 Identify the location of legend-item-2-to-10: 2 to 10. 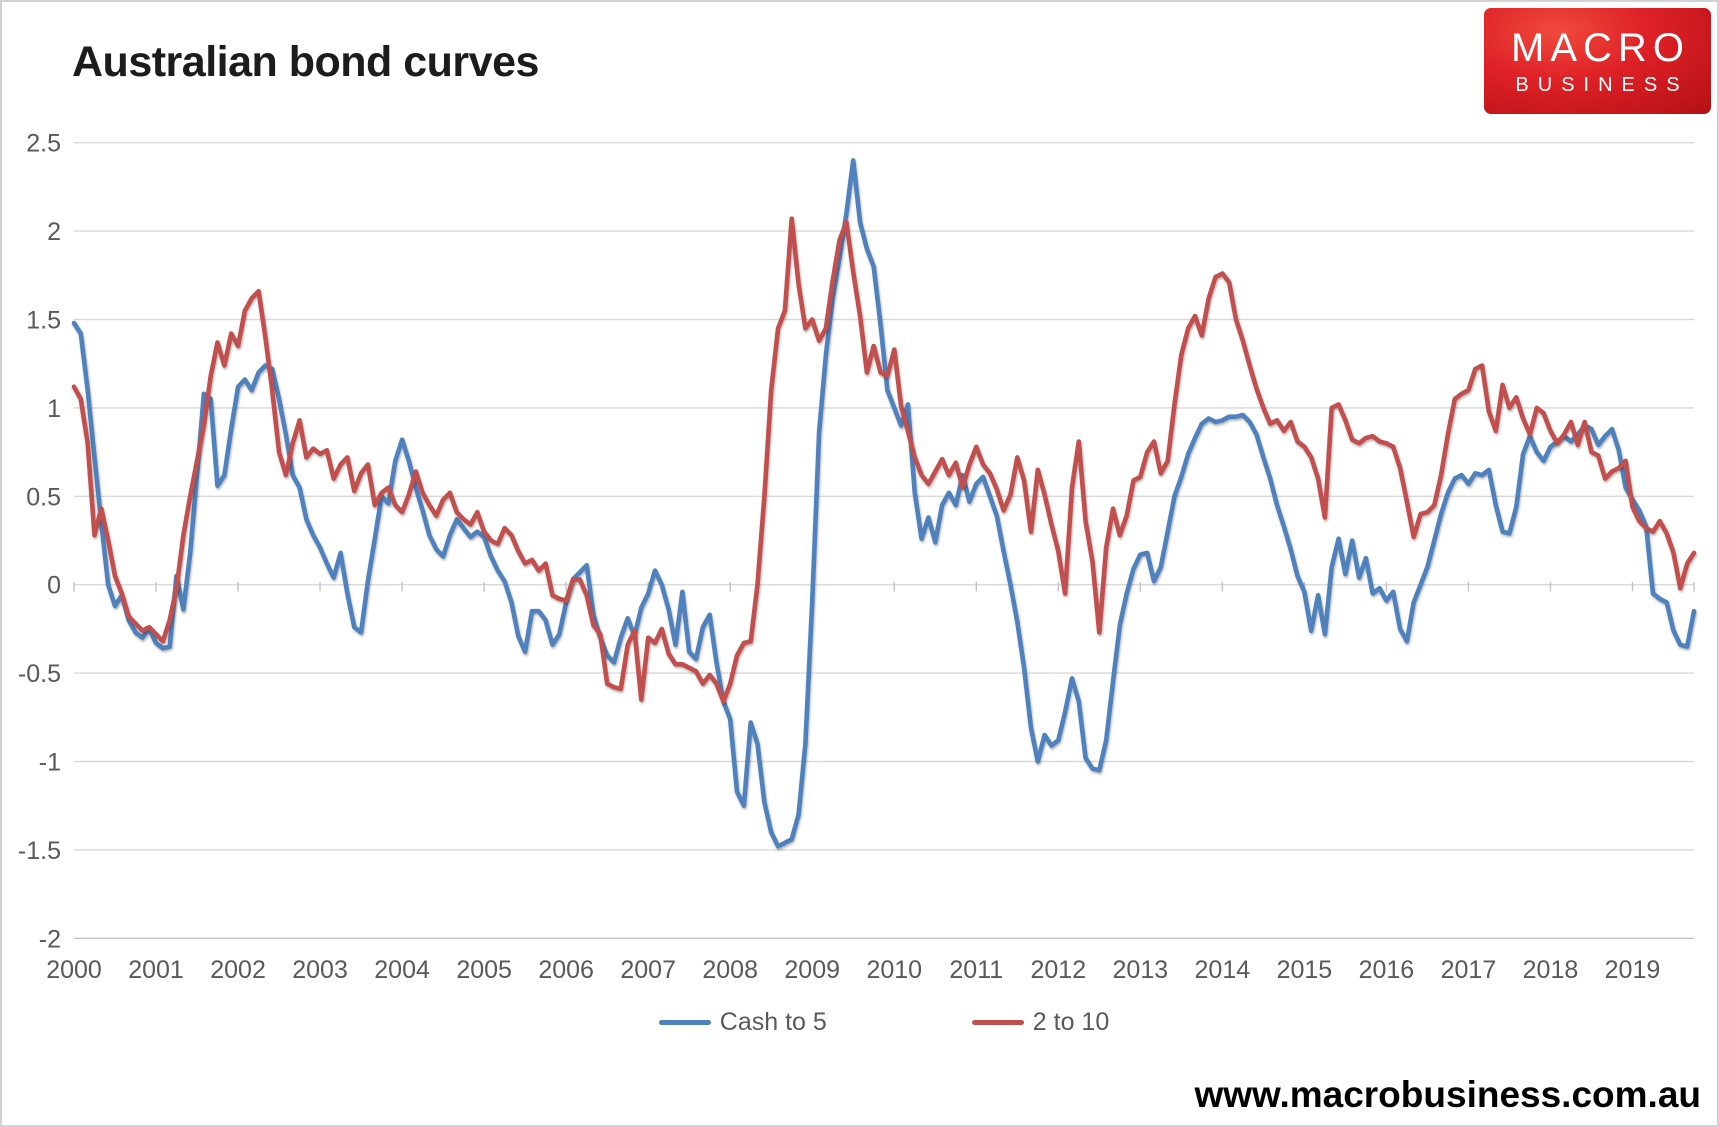
(1040, 1022).